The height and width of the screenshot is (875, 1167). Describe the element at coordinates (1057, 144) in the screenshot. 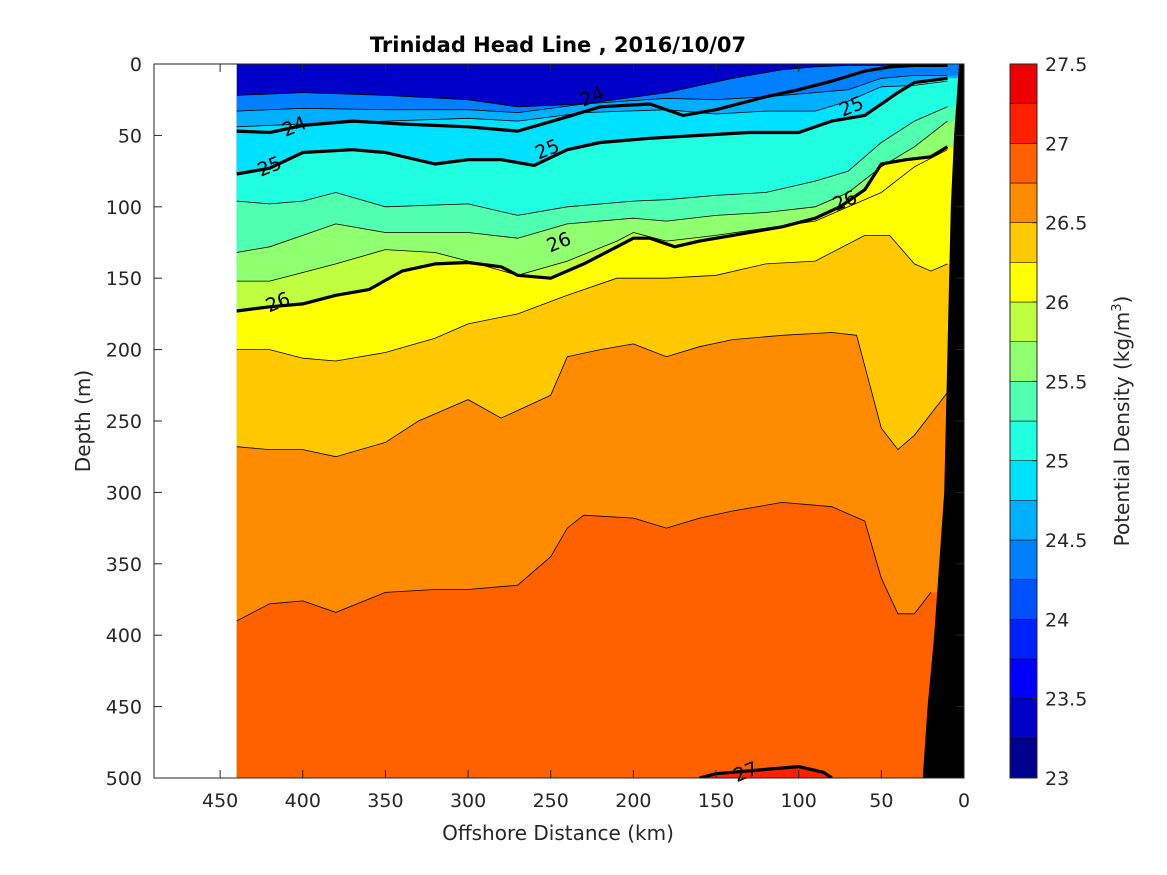

I see `colorbar-tick-label: 27` at that location.